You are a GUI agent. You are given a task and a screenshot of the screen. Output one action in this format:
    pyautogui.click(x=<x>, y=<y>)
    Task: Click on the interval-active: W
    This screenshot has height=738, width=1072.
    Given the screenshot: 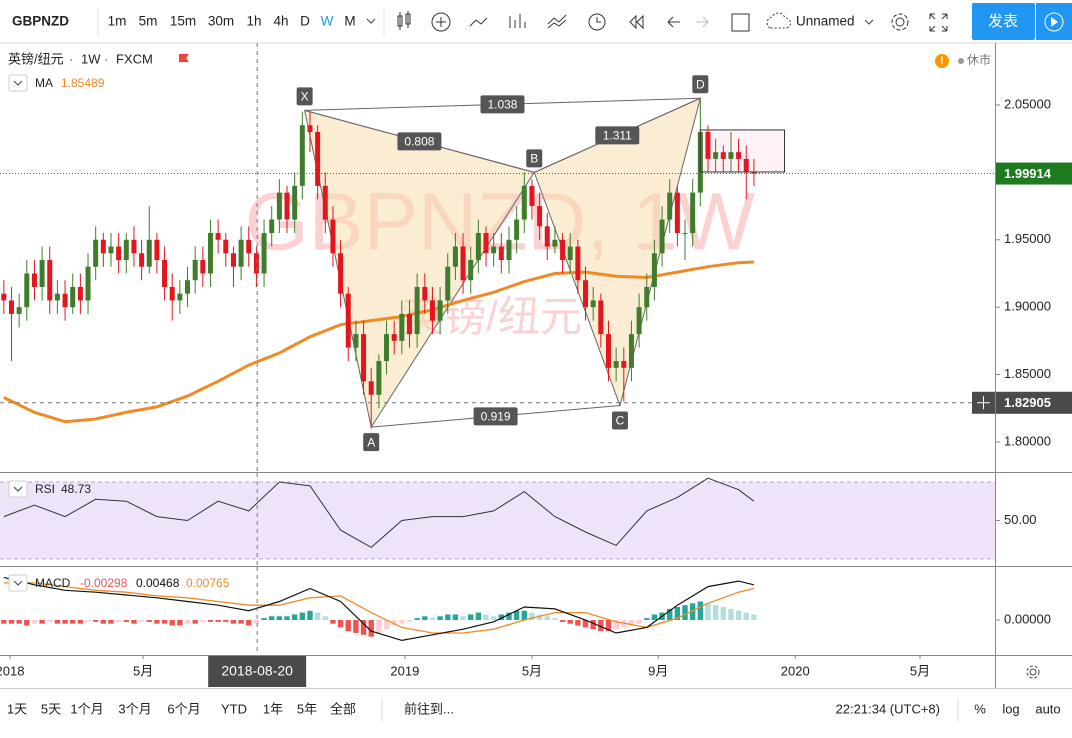 What is the action you would take?
    pyautogui.click(x=327, y=21)
    